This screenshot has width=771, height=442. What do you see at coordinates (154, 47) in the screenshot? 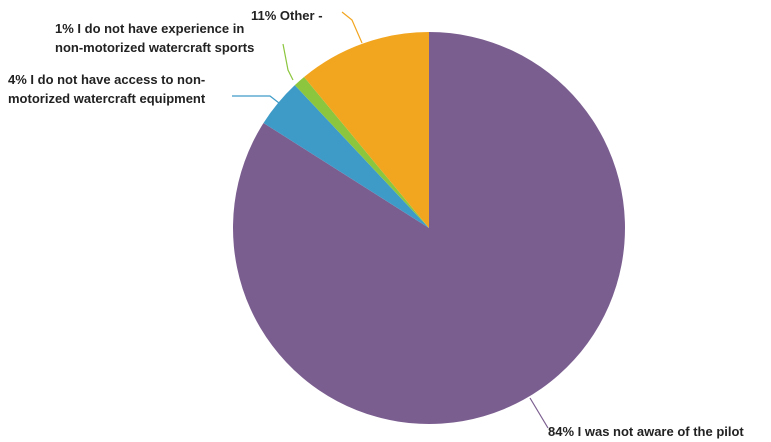
I see `slice-label-2-line-1: non-motorized watercraft sports` at bounding box center [154, 47].